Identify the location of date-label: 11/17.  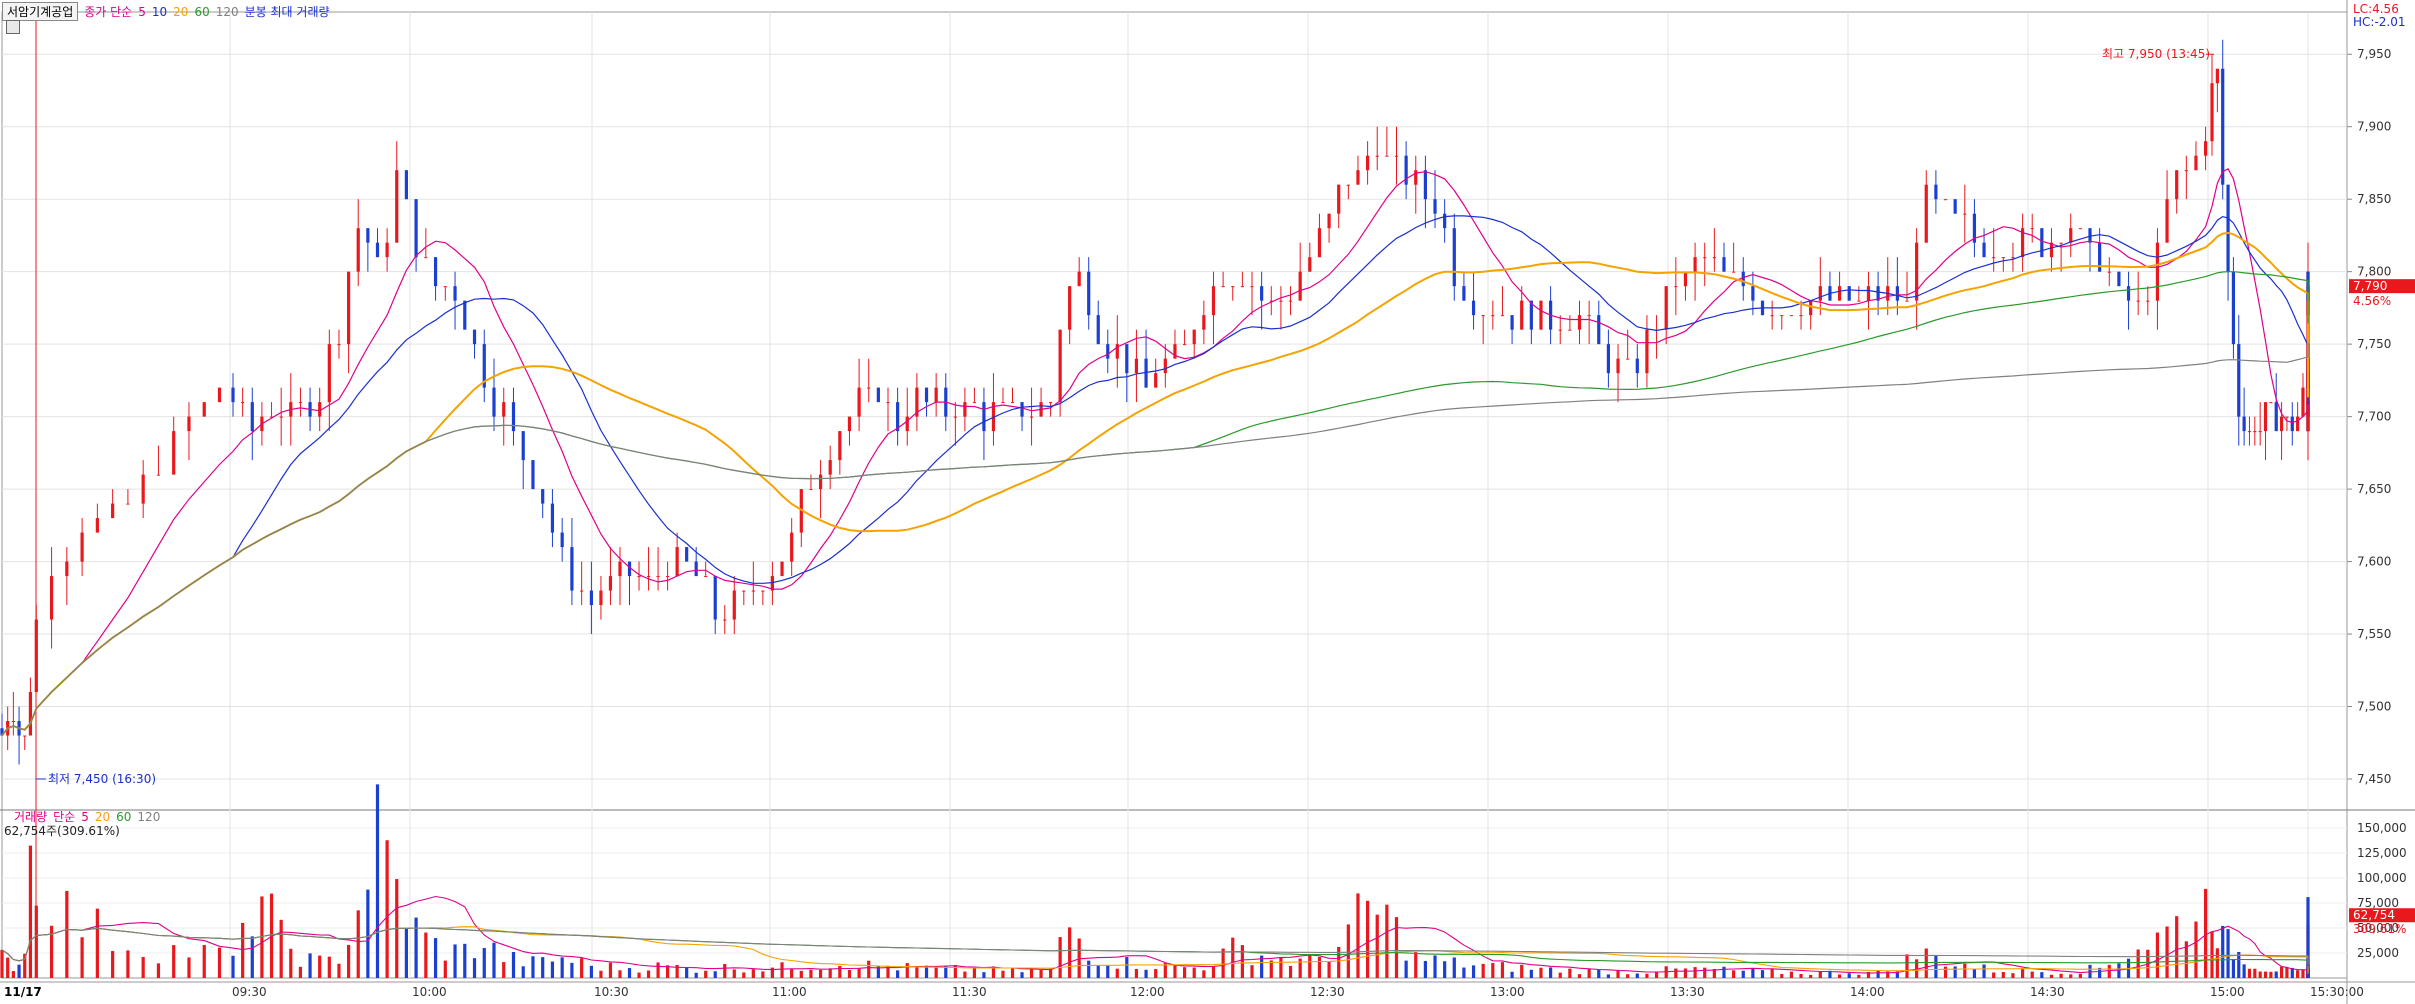
(23, 992).